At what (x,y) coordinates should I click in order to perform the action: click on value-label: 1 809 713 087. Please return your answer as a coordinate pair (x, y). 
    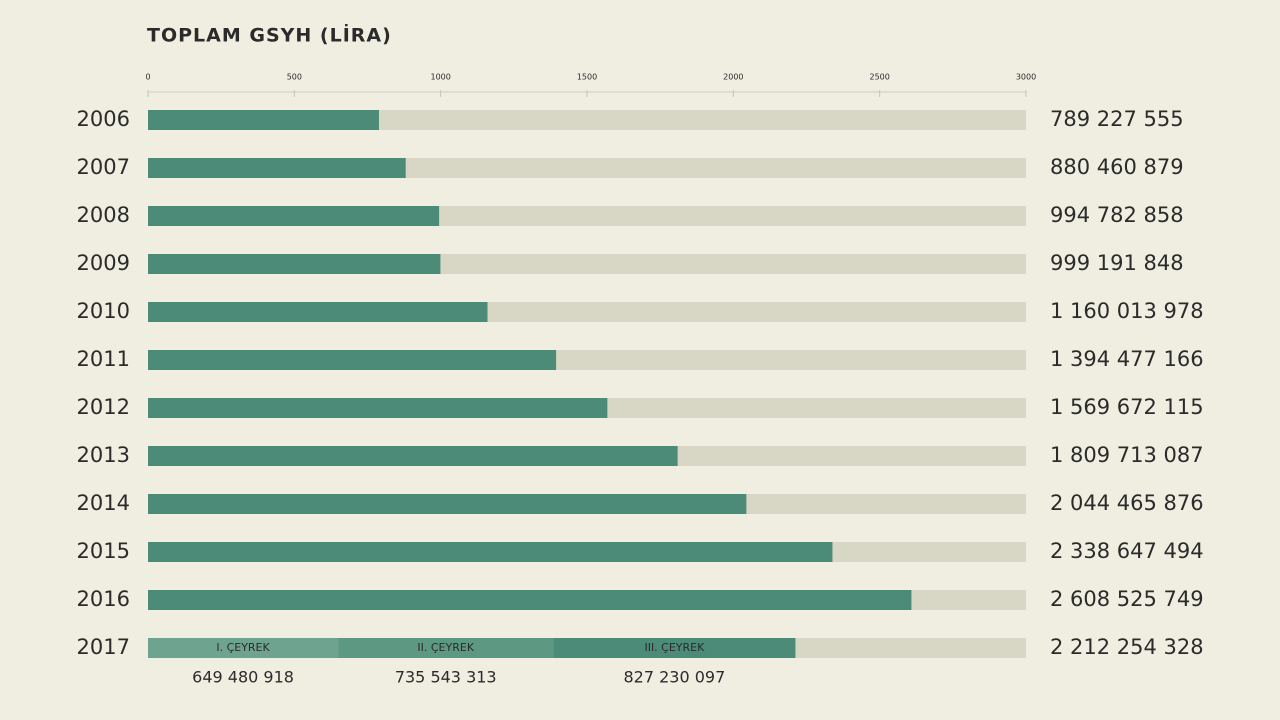
    Looking at the image, I should click on (1127, 455).